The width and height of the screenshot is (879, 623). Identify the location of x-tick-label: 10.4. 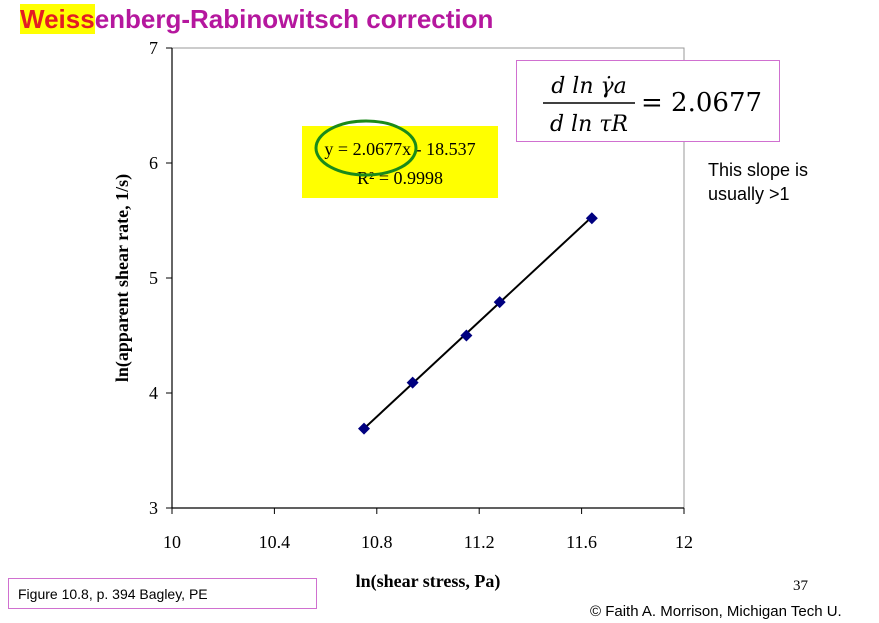
(275, 542).